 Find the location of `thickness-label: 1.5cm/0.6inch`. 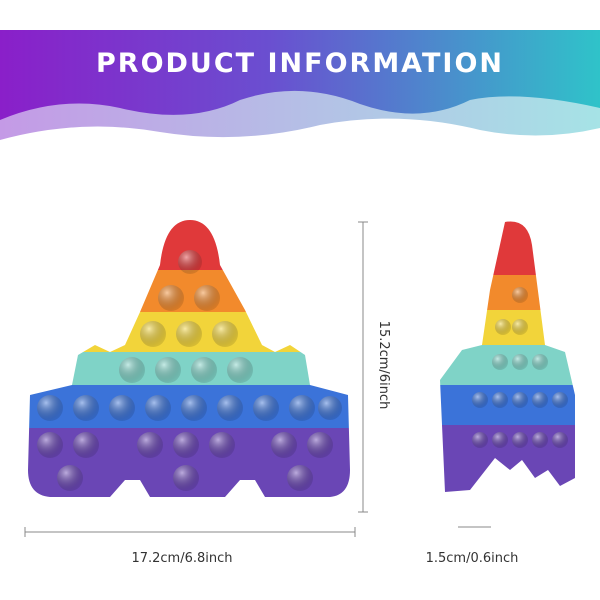

thickness-label: 1.5cm/0.6inch is located at coordinates (472, 558).